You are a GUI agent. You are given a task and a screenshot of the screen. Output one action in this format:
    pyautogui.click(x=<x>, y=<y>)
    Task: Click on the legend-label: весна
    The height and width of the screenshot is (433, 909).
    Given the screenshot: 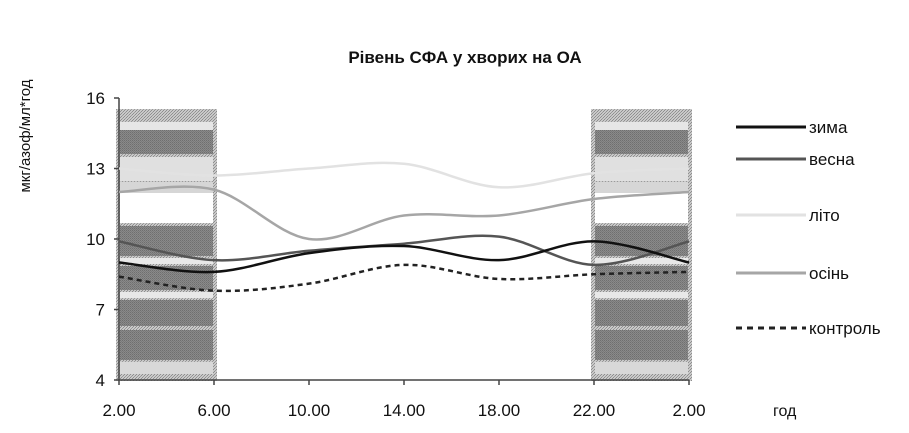 What is the action you would take?
    pyautogui.click(x=832, y=159)
    